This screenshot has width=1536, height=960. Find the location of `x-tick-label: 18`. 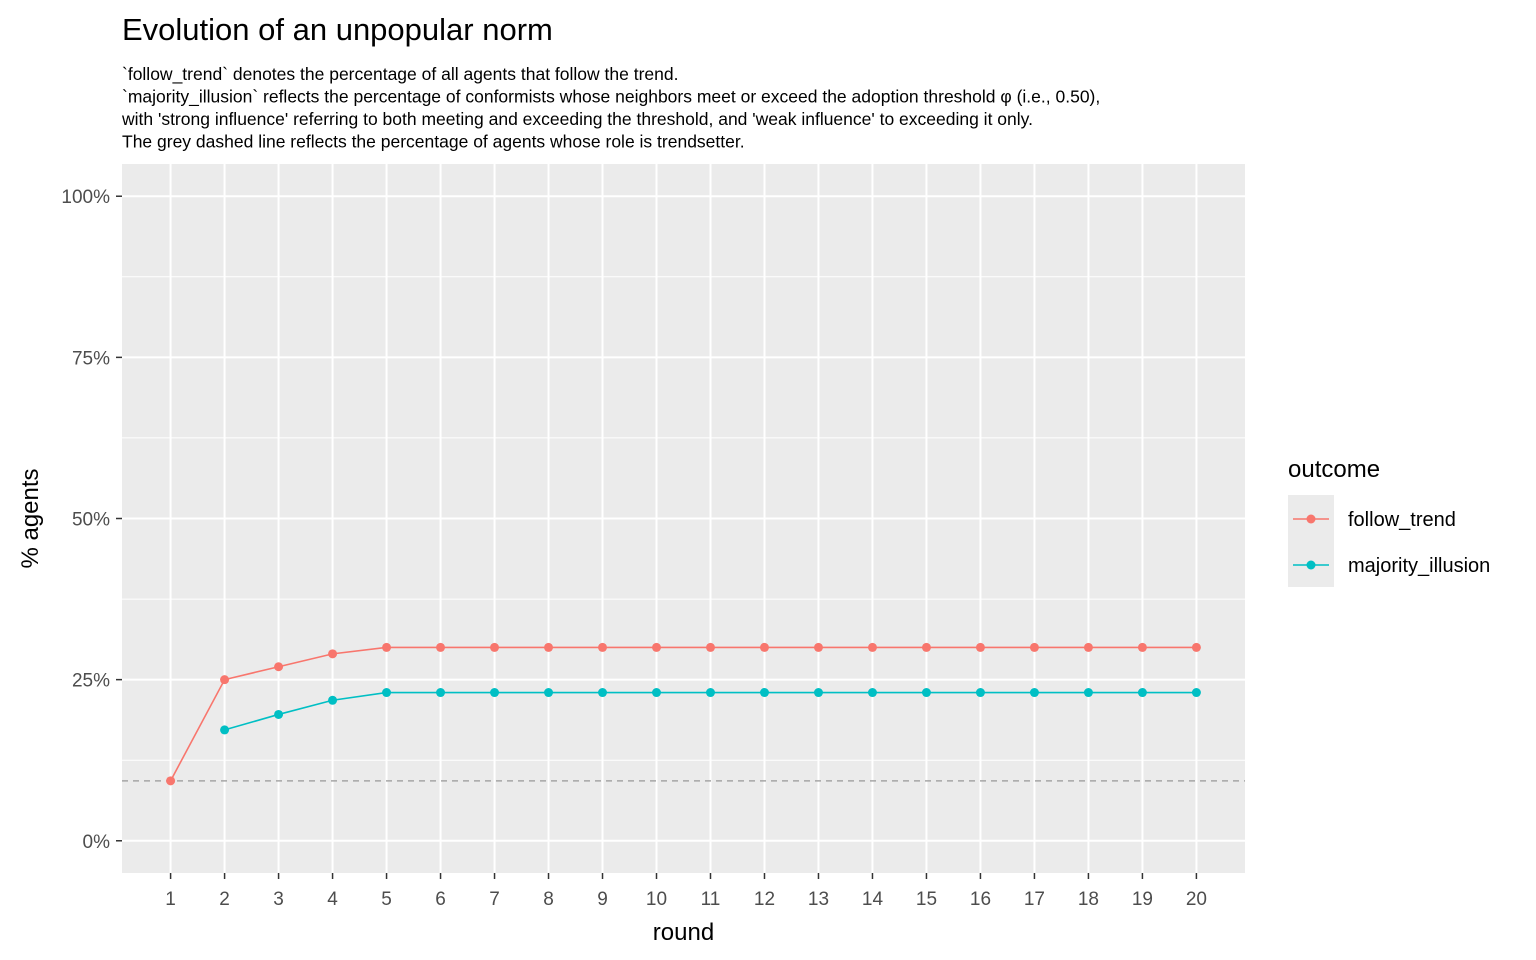

x-tick-label: 18 is located at coordinates (1088, 899).